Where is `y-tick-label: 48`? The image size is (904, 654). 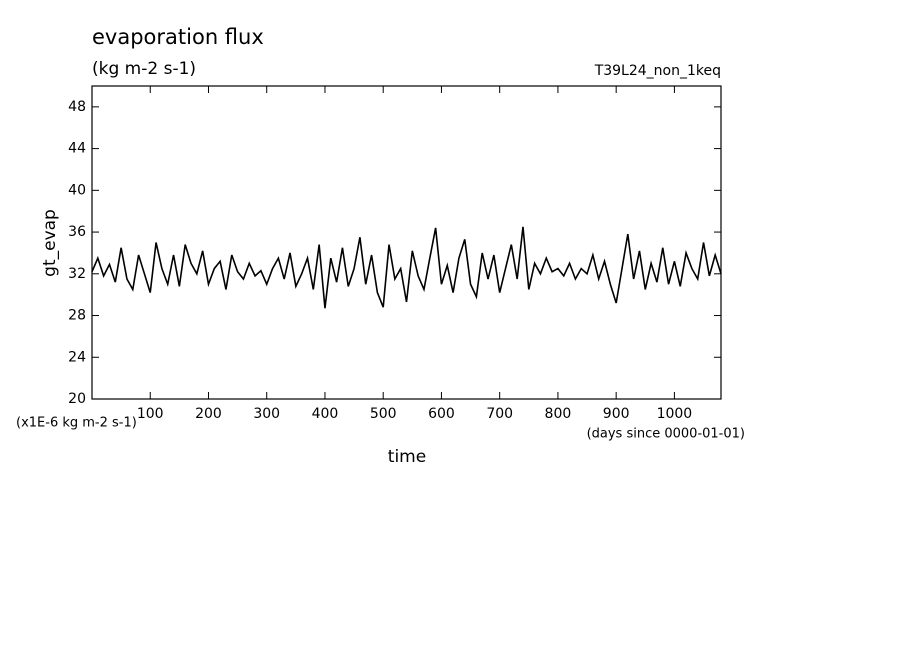 y-tick-label: 48 is located at coordinates (77, 107).